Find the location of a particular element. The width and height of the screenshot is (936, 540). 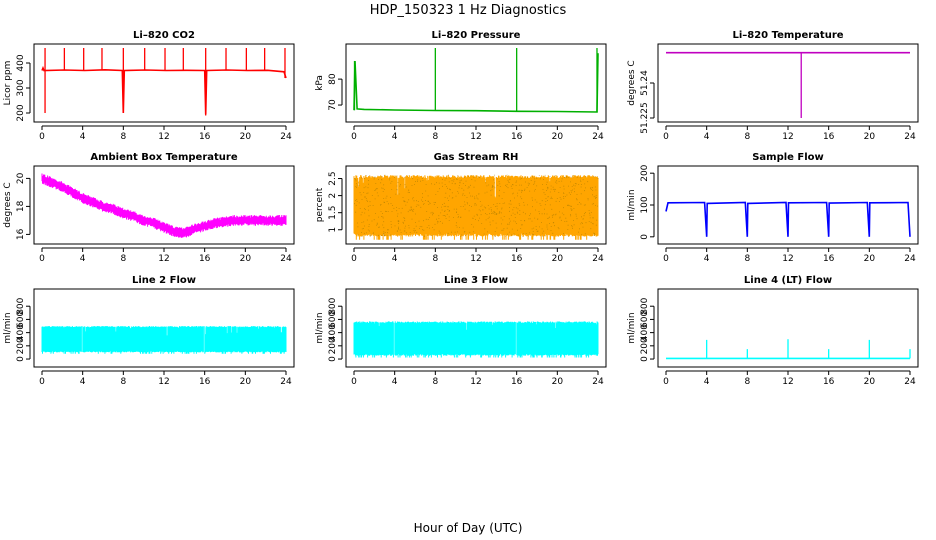

y-tick-label: 1.5 is located at coordinates (333, 213).